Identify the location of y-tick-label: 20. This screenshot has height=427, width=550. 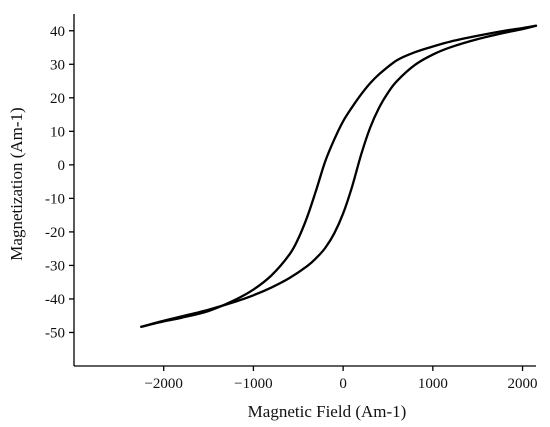
(57, 99).